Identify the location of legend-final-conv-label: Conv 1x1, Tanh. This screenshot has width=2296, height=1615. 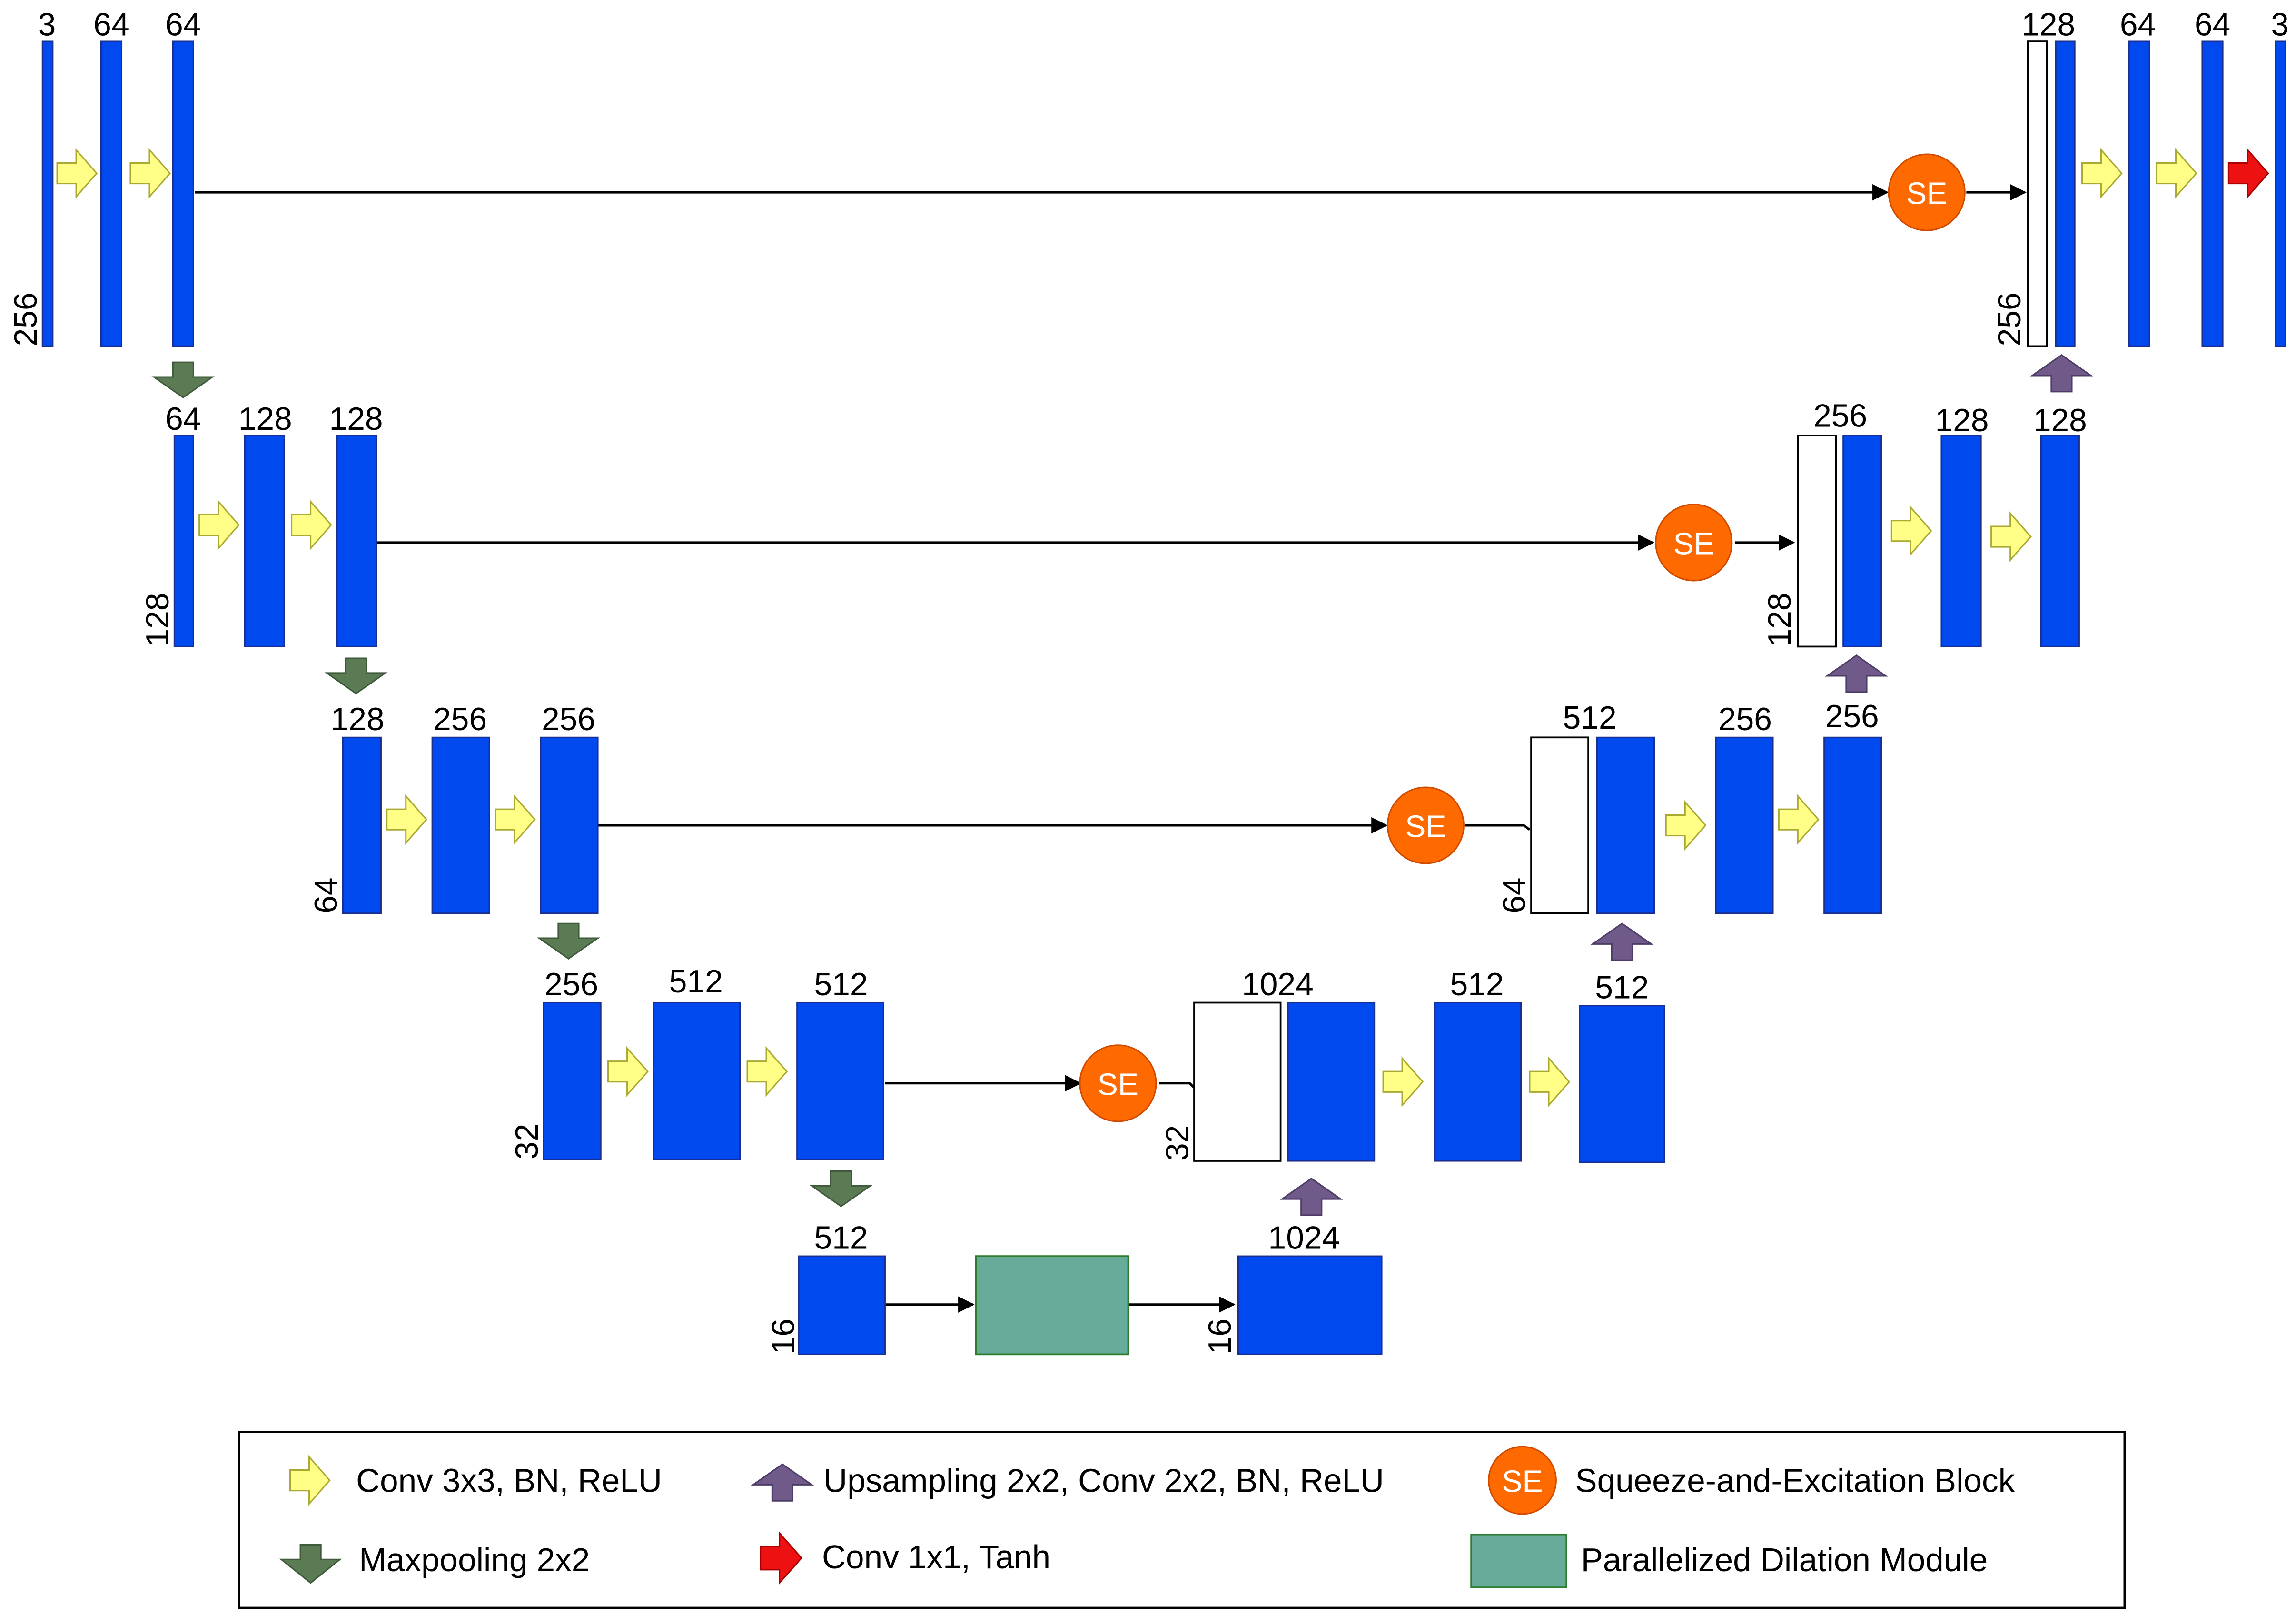
(936, 1556).